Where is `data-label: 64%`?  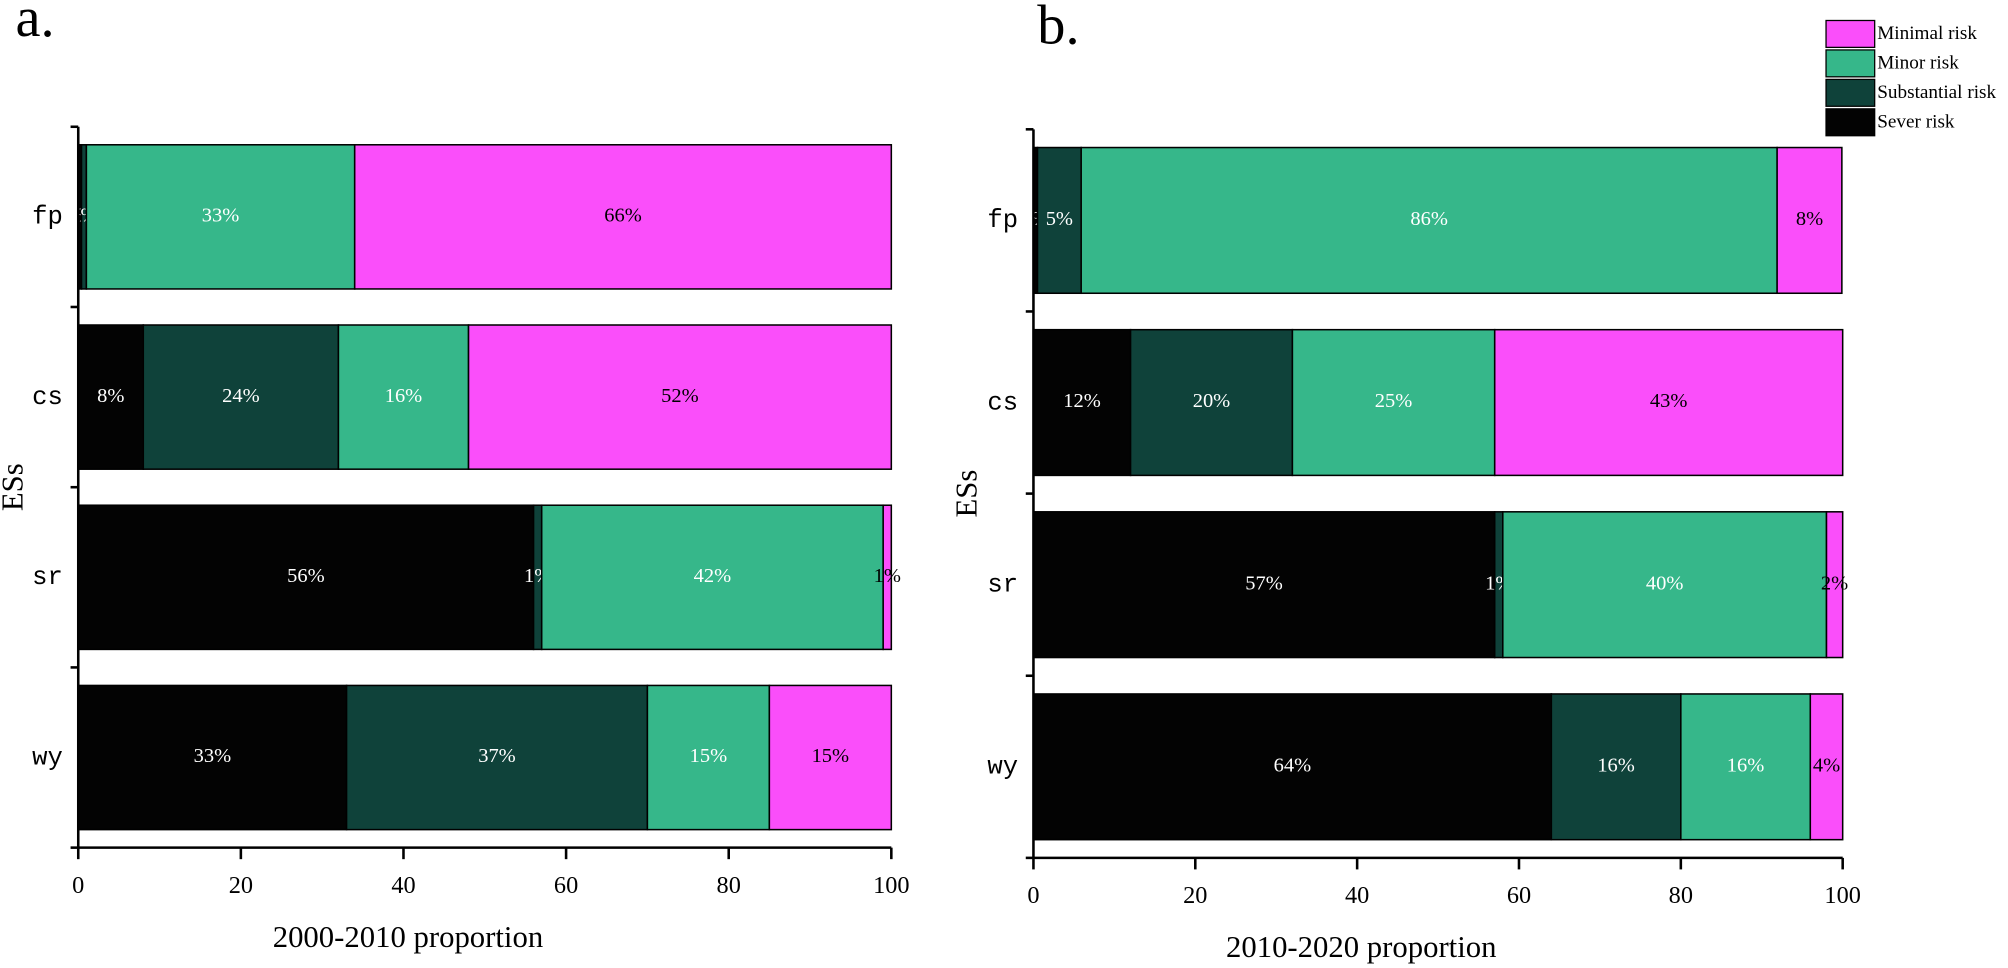
data-label: 64% is located at coordinates (1293, 766).